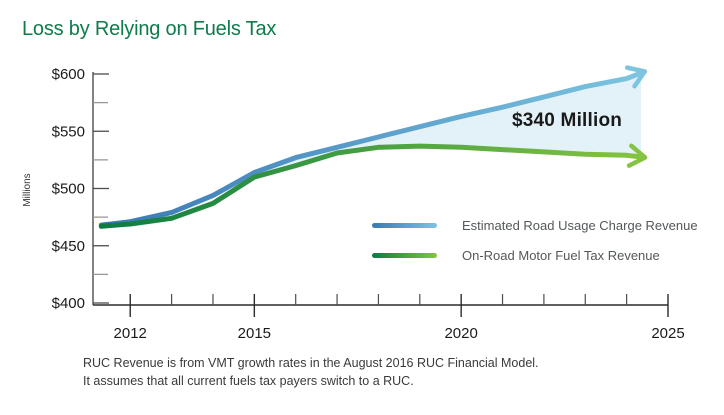  I want to click on svg-text: 2015, so click(254, 333).